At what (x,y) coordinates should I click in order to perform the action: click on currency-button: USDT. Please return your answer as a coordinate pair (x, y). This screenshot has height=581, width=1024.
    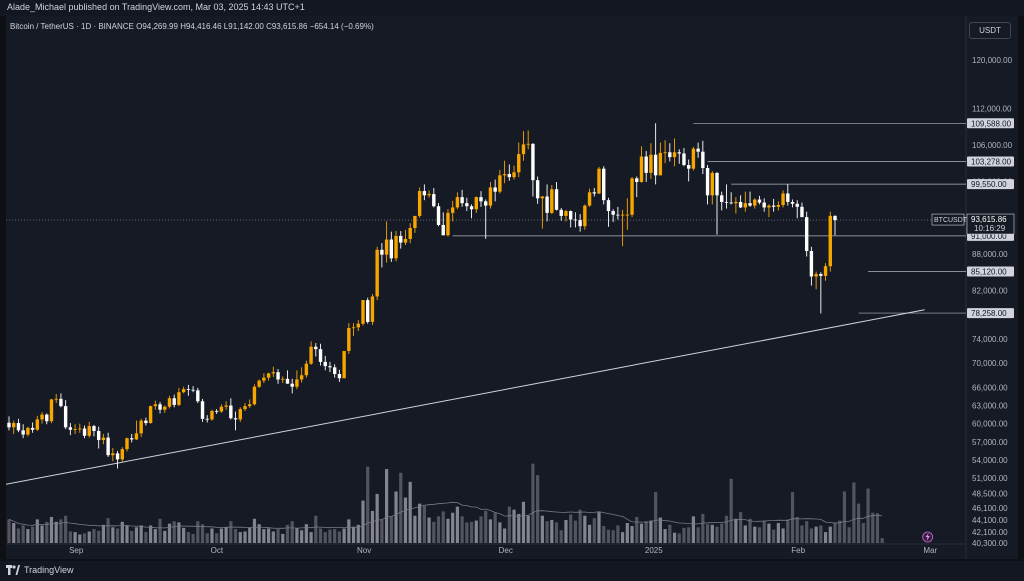
    Looking at the image, I should click on (990, 30).